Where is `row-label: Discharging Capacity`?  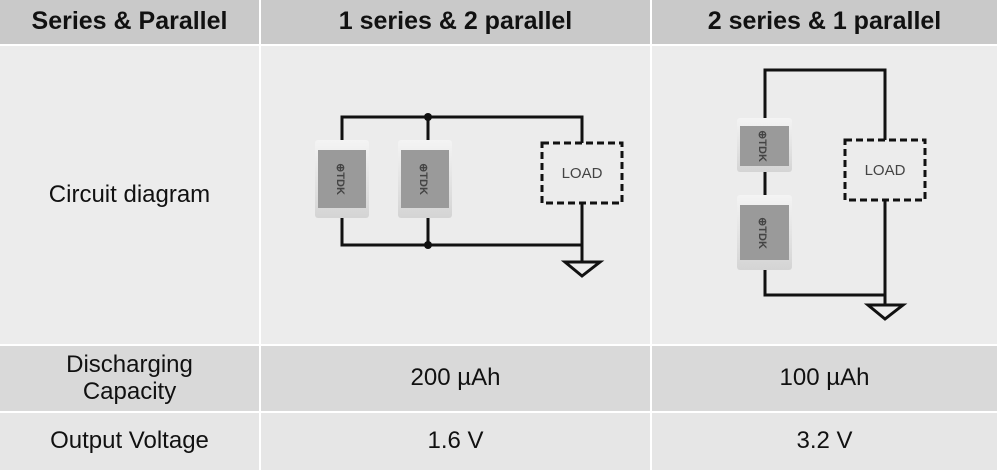
row-label: Discharging Capacity is located at coordinates (129, 378).